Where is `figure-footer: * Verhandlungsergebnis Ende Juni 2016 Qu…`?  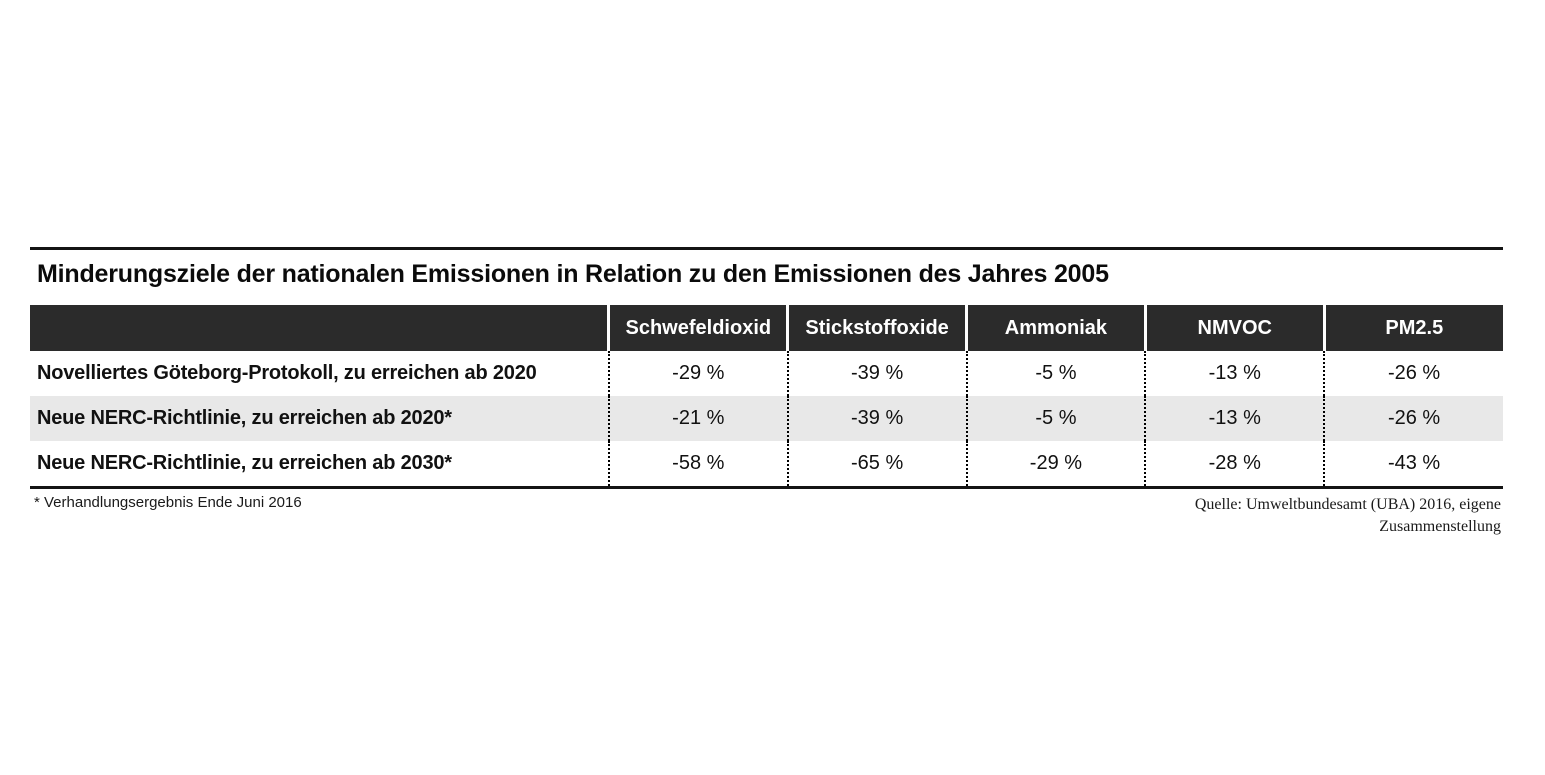
figure-footer: * Verhandlungsergebnis Ende Juni 2016 Qu… is located at coordinates (766, 514).